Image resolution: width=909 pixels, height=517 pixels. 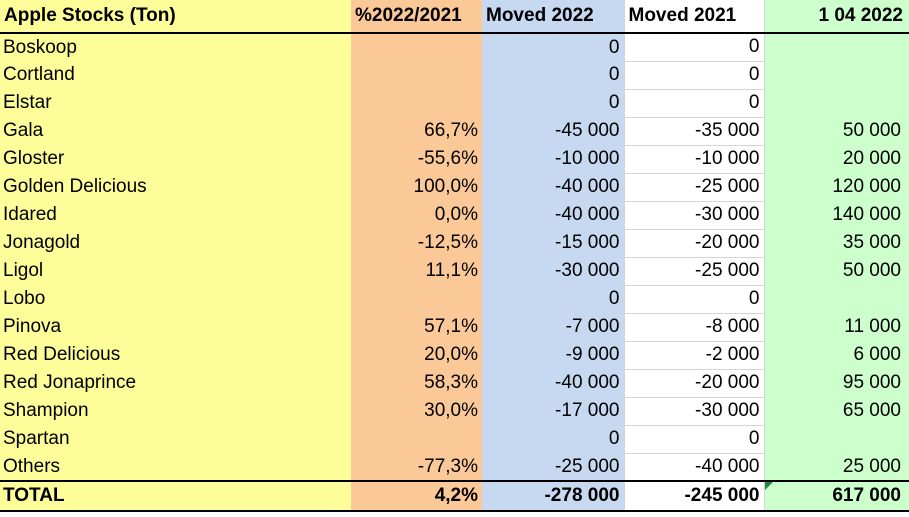 I want to click on row-cell-name: Red Jonaprince, so click(x=175, y=383).